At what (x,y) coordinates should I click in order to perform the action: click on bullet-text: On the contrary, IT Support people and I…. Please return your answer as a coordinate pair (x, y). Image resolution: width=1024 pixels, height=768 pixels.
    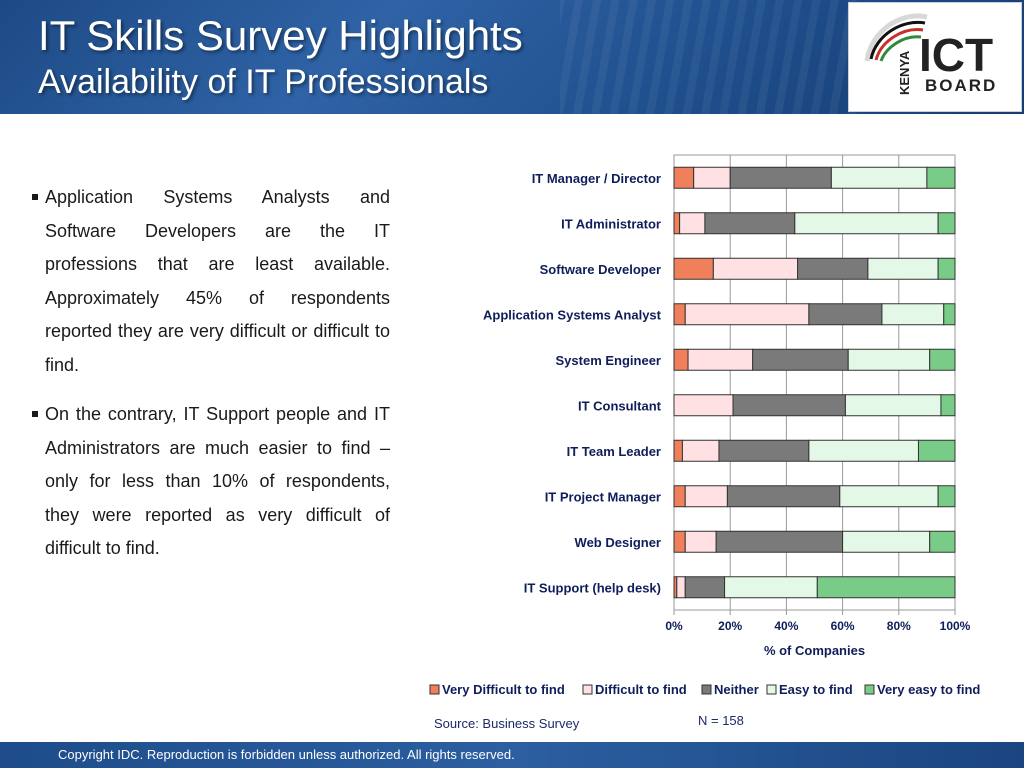
    Looking at the image, I should click on (217, 481).